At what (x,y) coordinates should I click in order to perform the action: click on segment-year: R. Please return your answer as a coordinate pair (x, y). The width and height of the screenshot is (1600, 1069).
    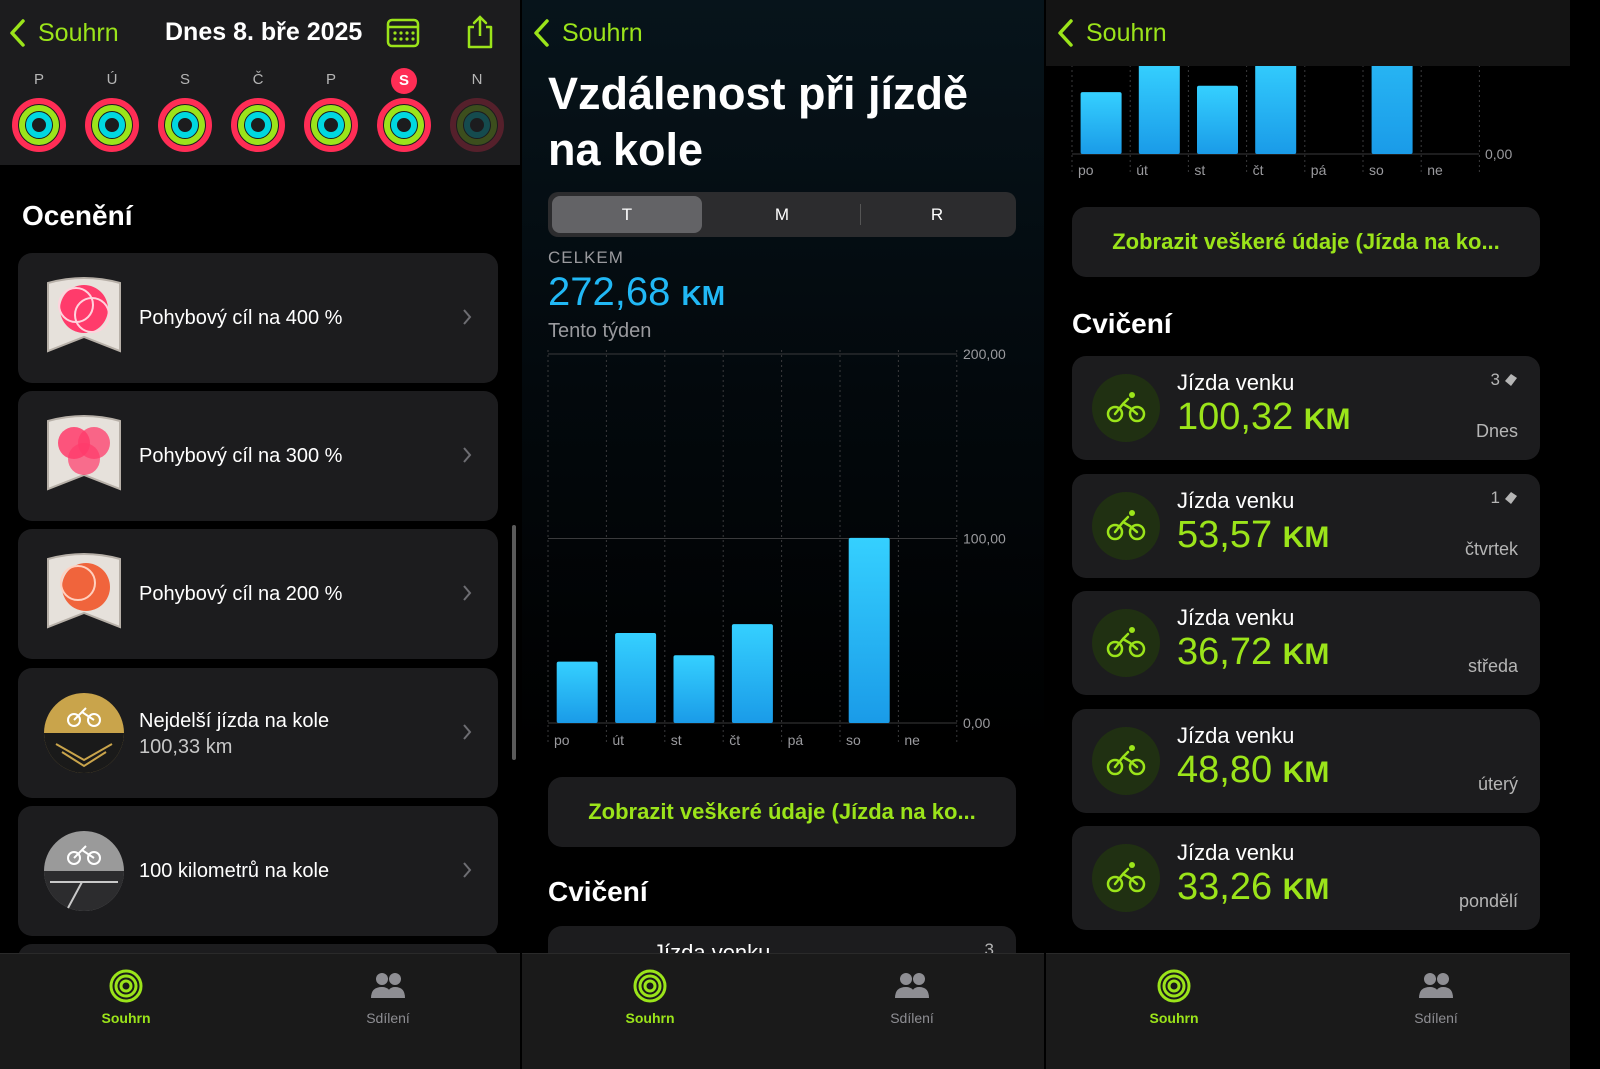
    Looking at the image, I should click on (937, 214).